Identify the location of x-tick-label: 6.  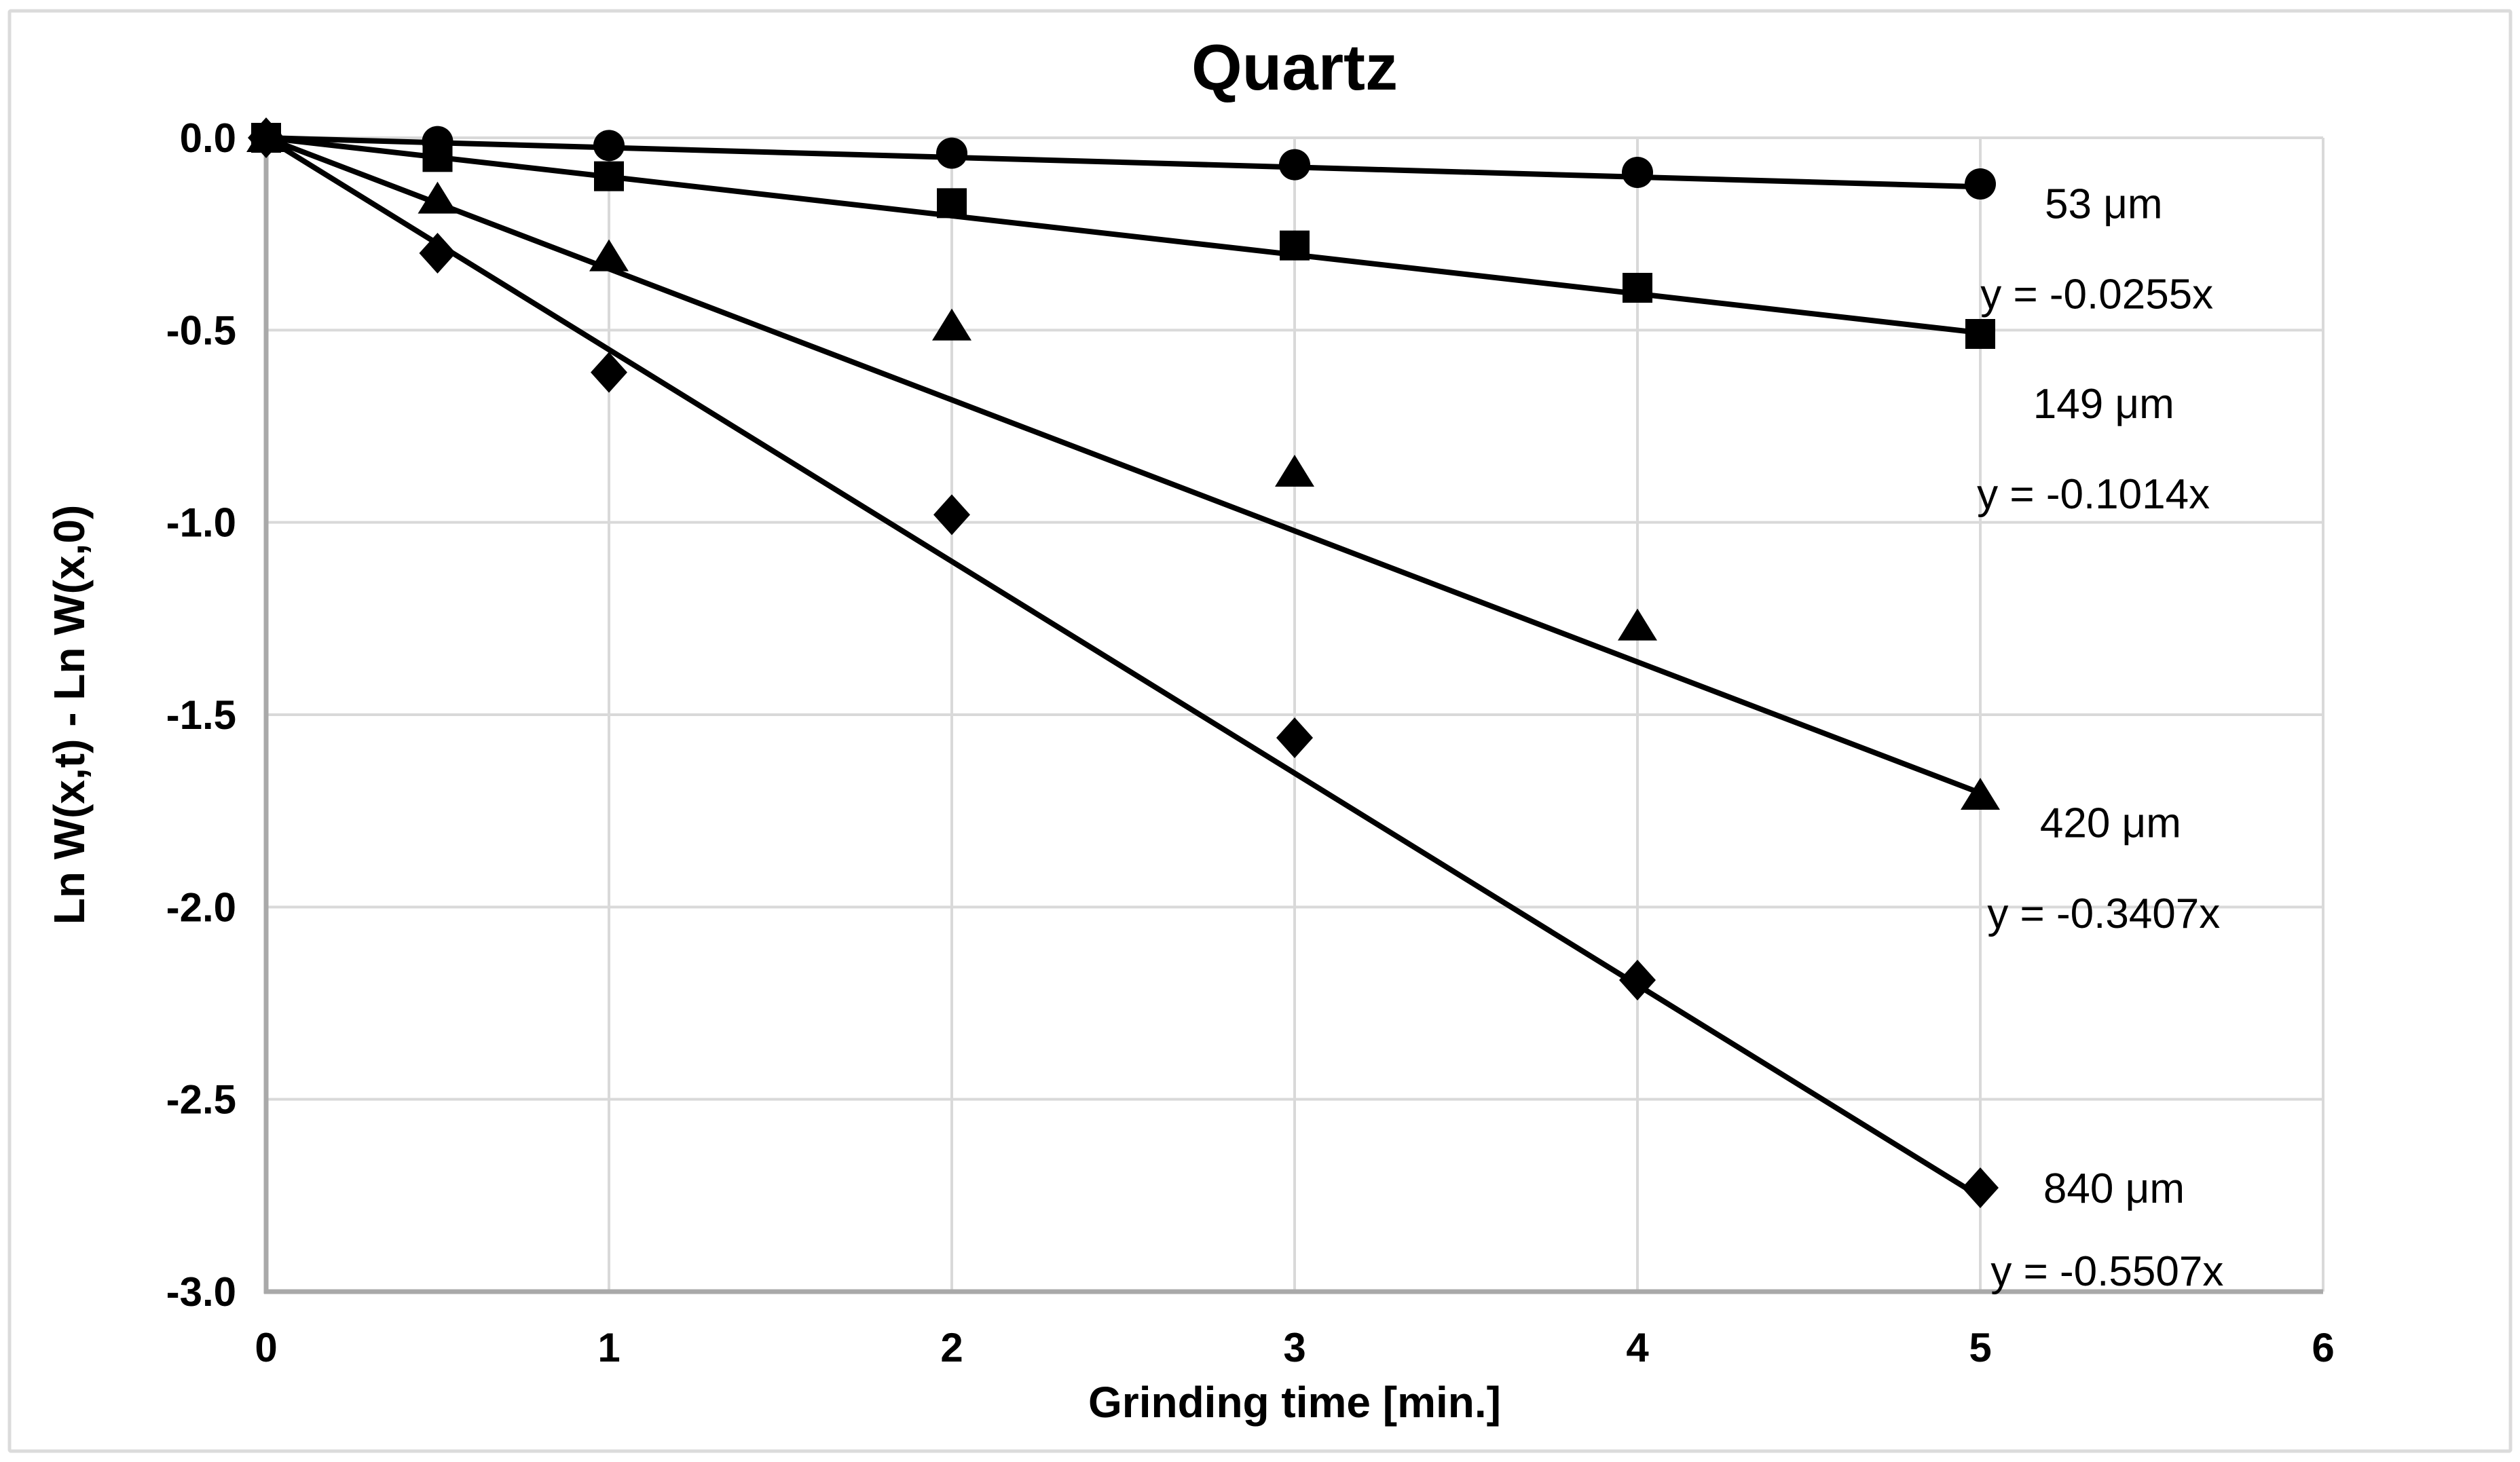
(2323, 1347).